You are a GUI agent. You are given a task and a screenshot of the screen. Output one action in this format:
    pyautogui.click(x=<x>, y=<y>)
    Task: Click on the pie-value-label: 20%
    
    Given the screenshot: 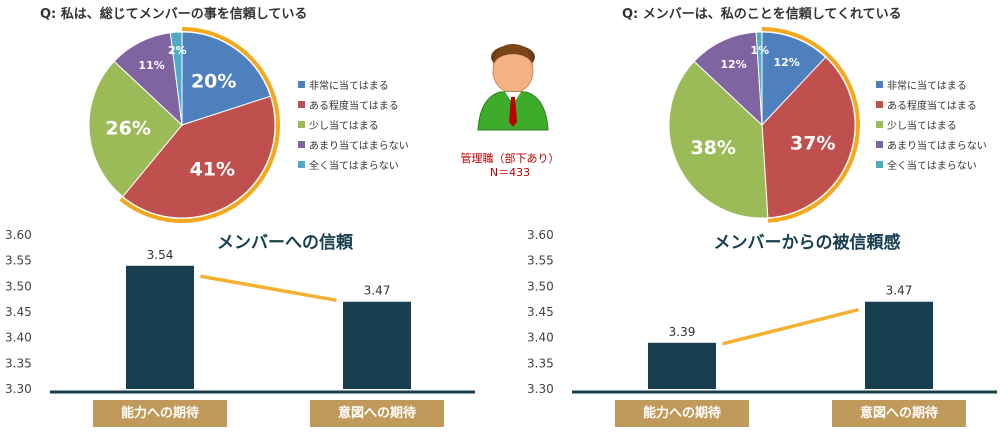 What is the action you would take?
    pyautogui.click(x=213, y=81)
    